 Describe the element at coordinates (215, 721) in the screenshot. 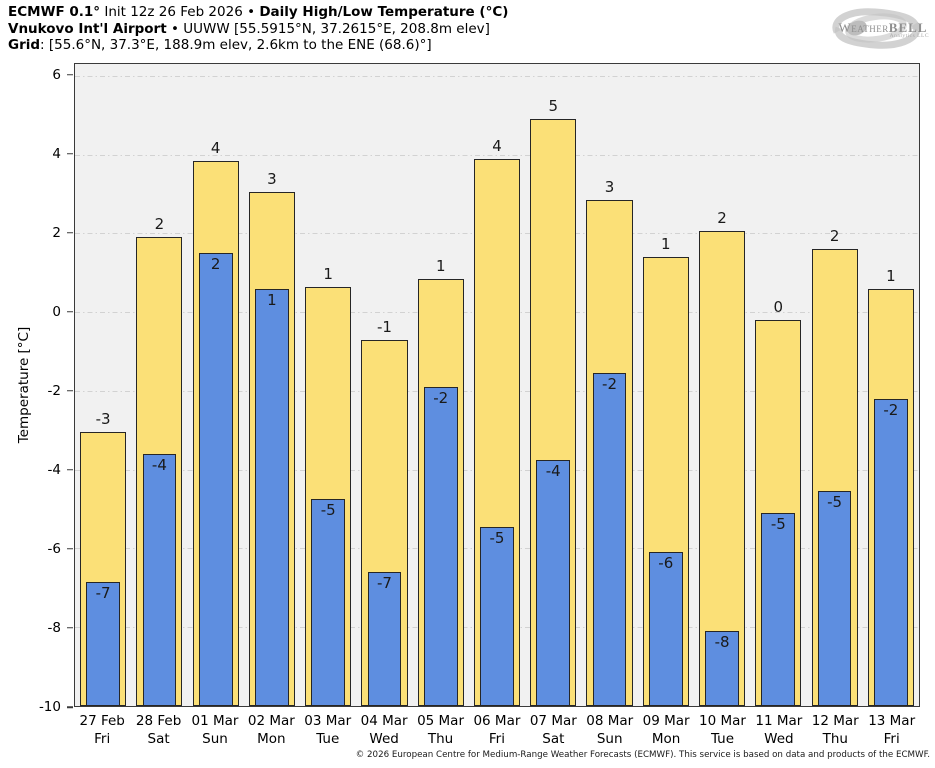

I see `x-tick-date: 01 Mar` at that location.